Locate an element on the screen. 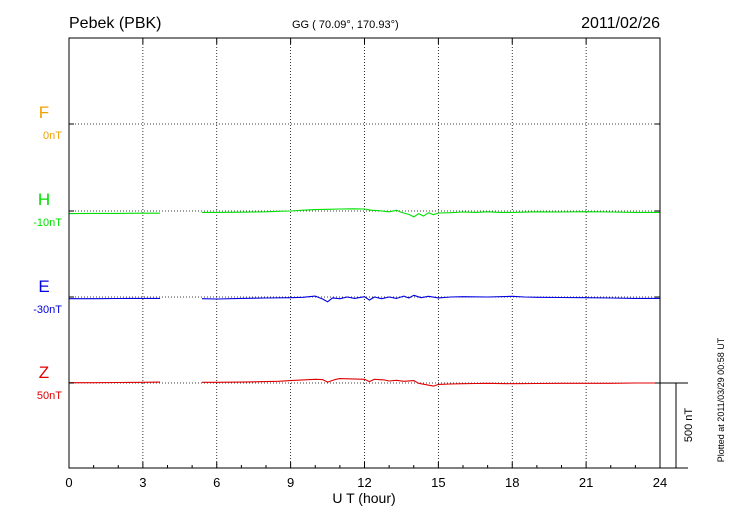 The width and height of the screenshot is (730, 520). x-tick-label: 15 is located at coordinates (438, 482).